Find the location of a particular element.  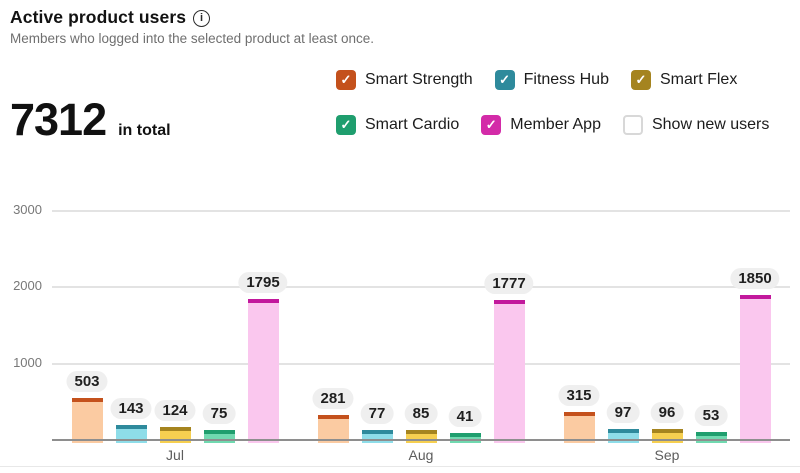

legend-item-smart-strength: ✓ Smart Strength is located at coordinates (404, 80).